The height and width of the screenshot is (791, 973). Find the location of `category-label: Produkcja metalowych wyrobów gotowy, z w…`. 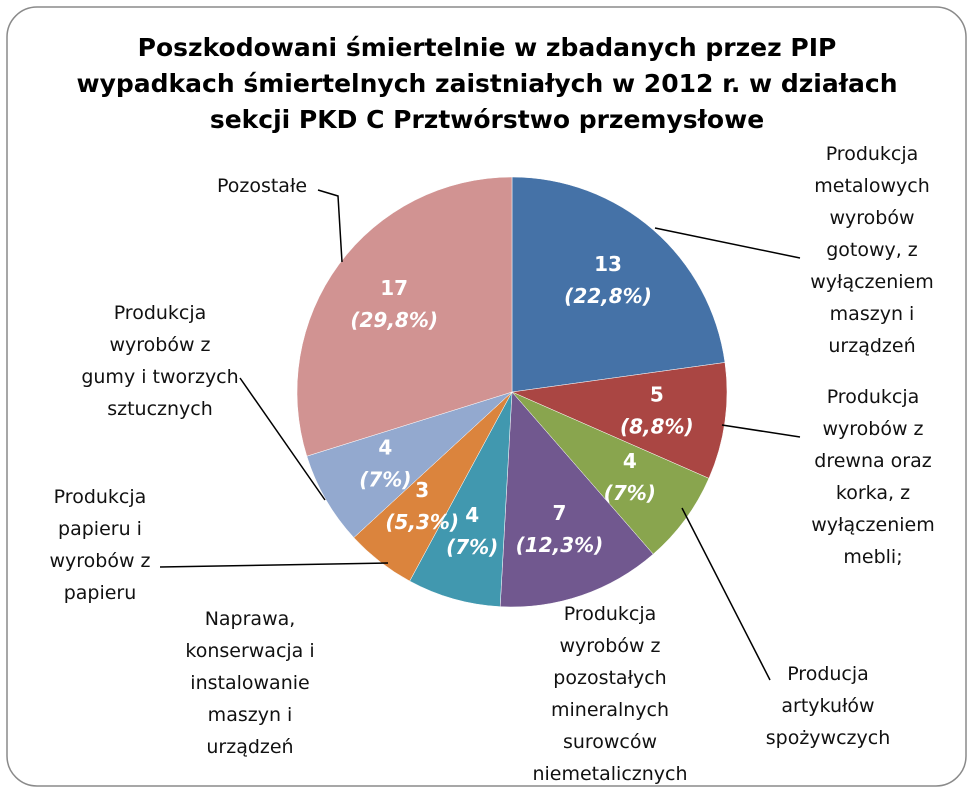

category-label: Produkcja metalowych wyrobów gotowy, z w… is located at coordinates (872, 250).